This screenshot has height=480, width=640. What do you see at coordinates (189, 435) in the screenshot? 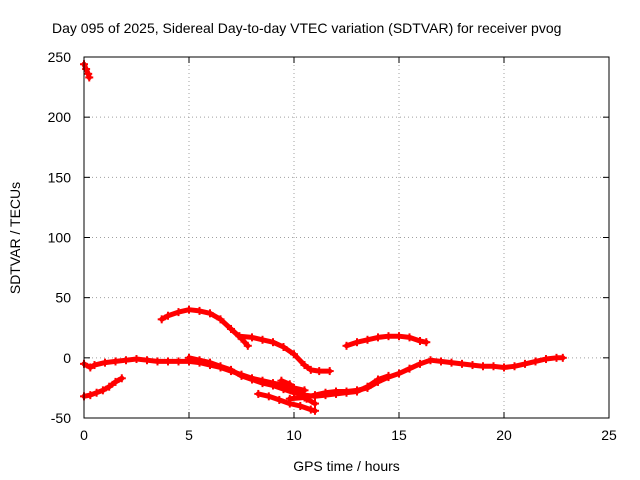
I see `x-tick-label: 5` at bounding box center [189, 435].